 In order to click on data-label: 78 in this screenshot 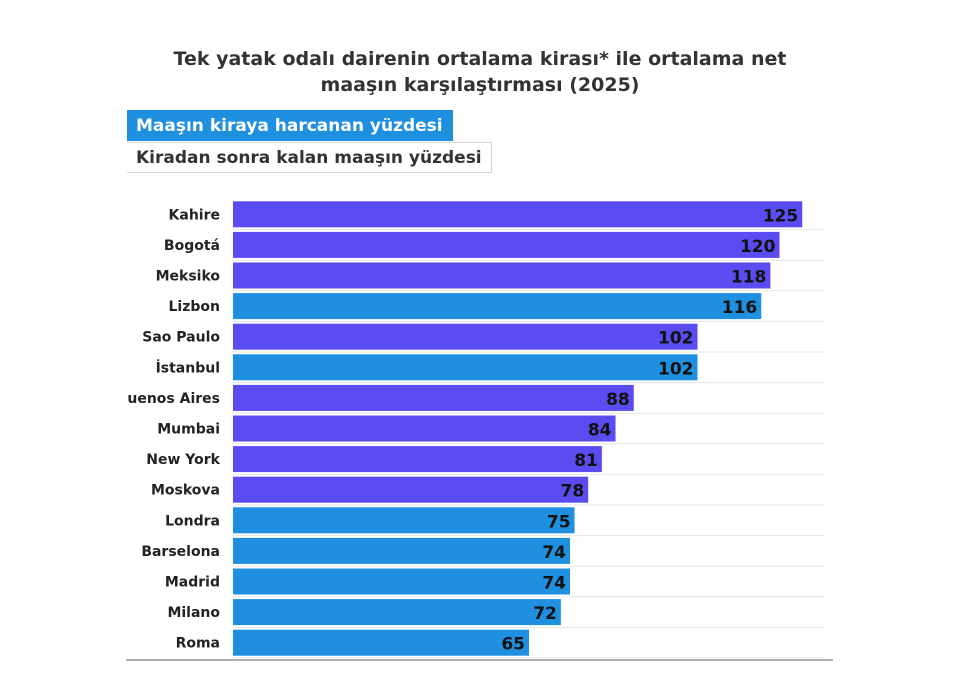, I will do `click(573, 492)`.